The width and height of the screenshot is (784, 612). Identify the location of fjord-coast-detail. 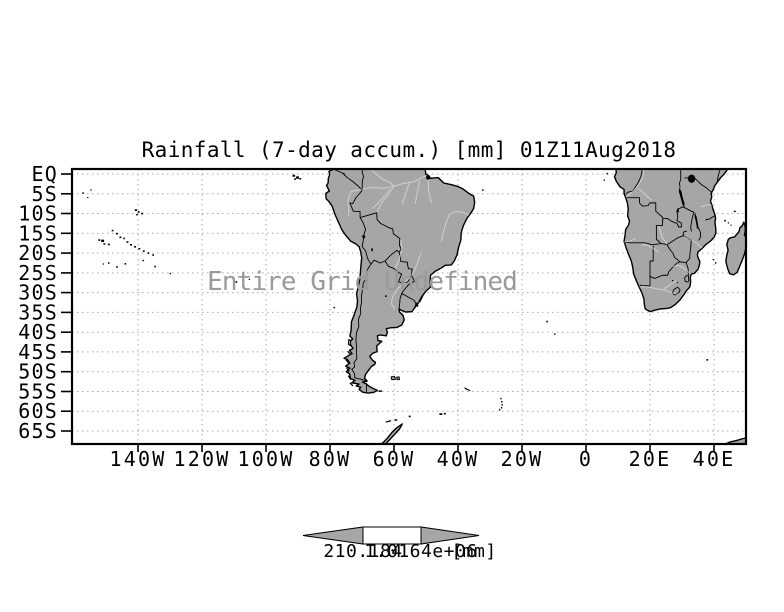
(349, 368).